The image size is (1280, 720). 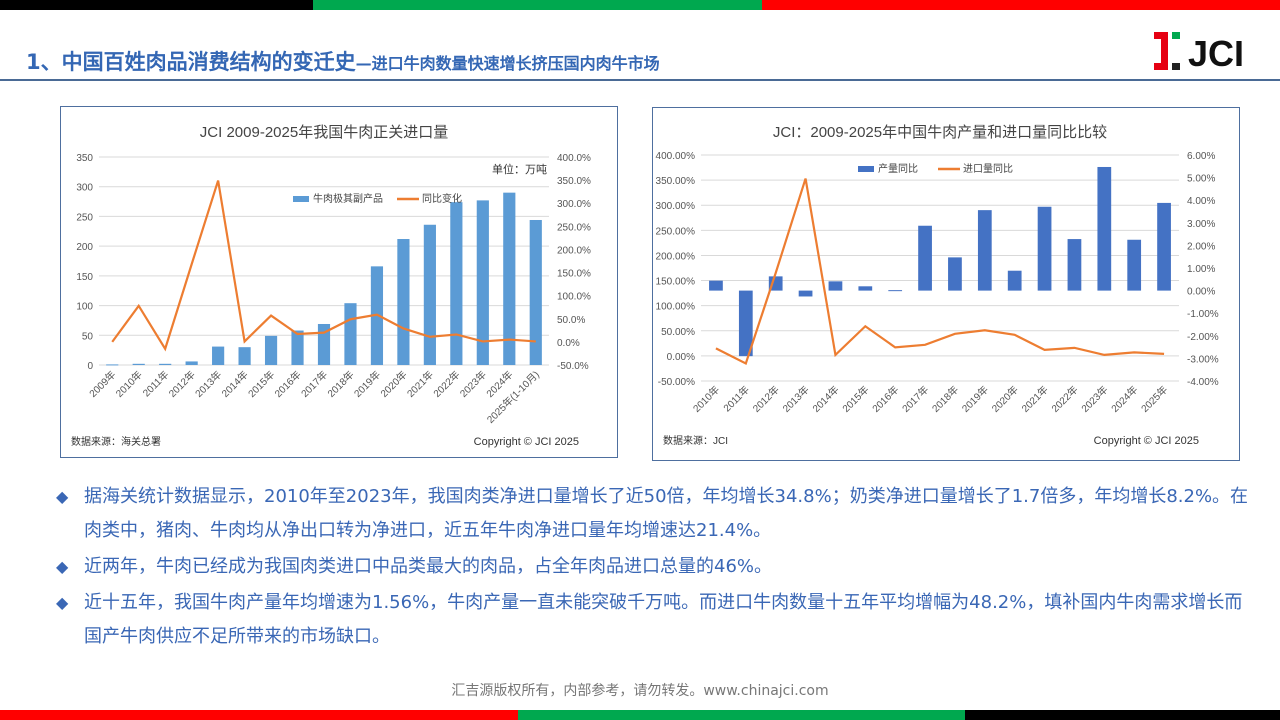 I want to click on left-axis-tick: 300, so click(x=84, y=188).